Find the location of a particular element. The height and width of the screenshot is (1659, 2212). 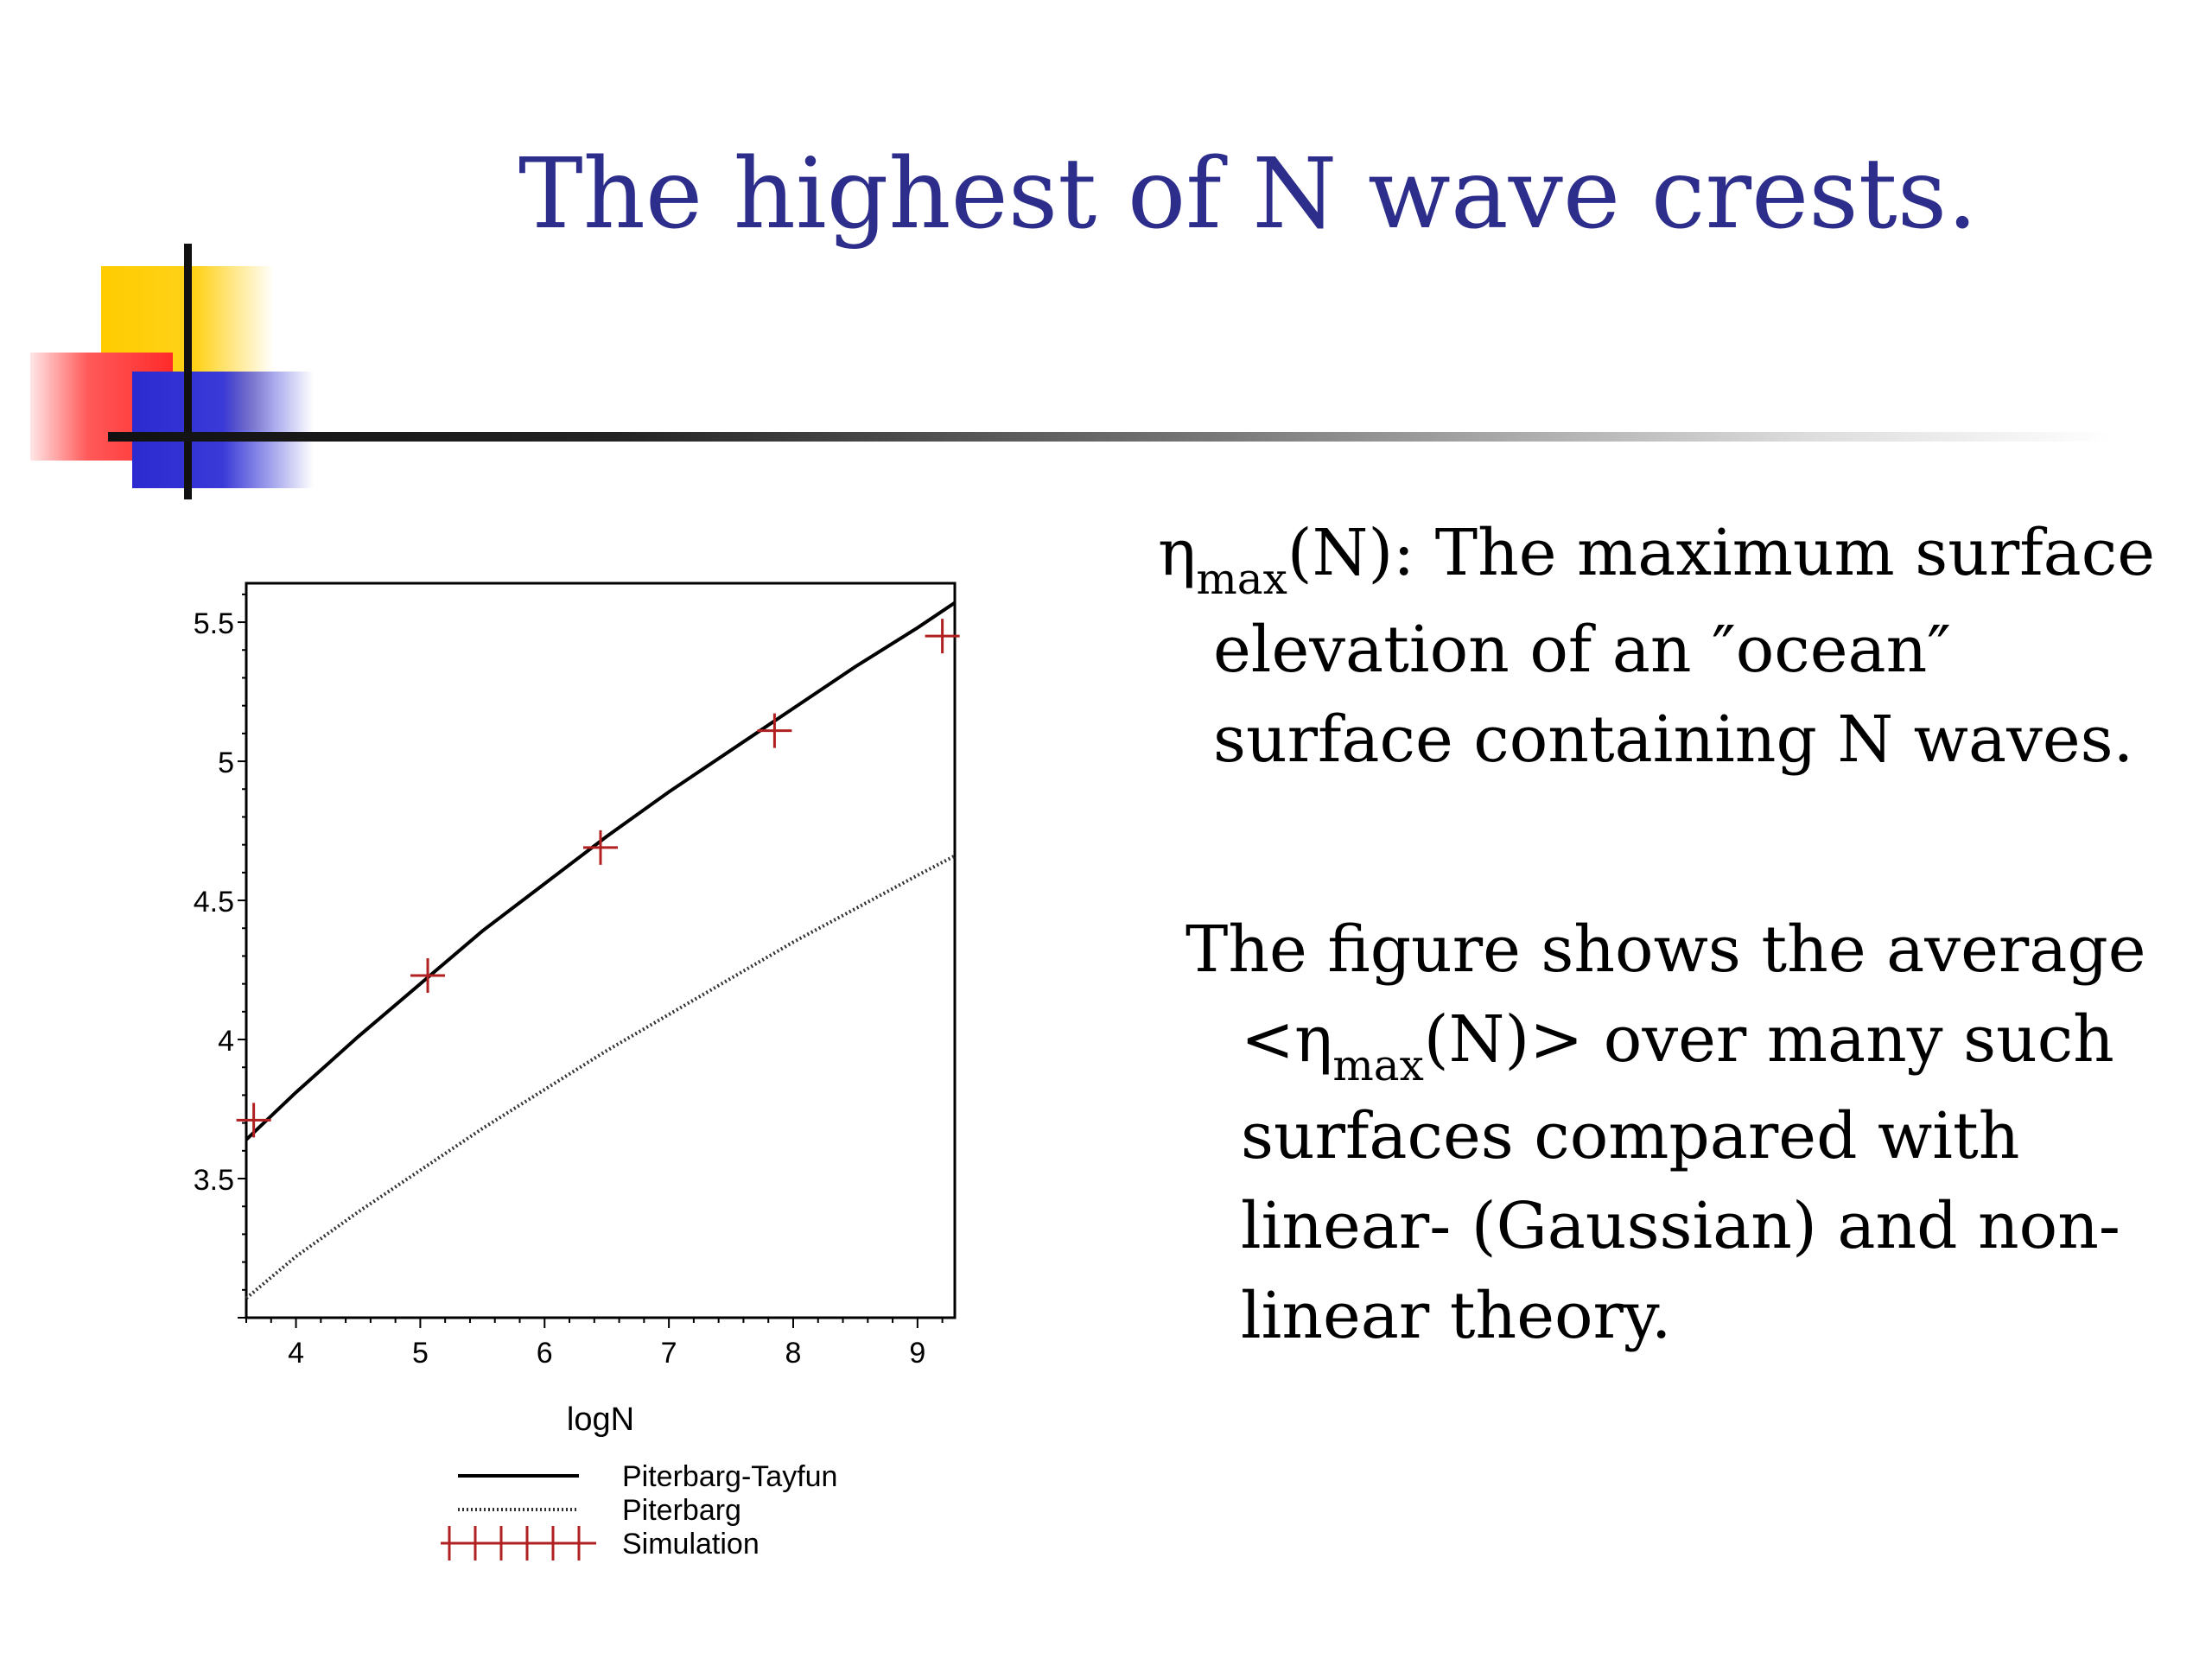

series-line-piterbarg-tayfun is located at coordinates (601, 871).